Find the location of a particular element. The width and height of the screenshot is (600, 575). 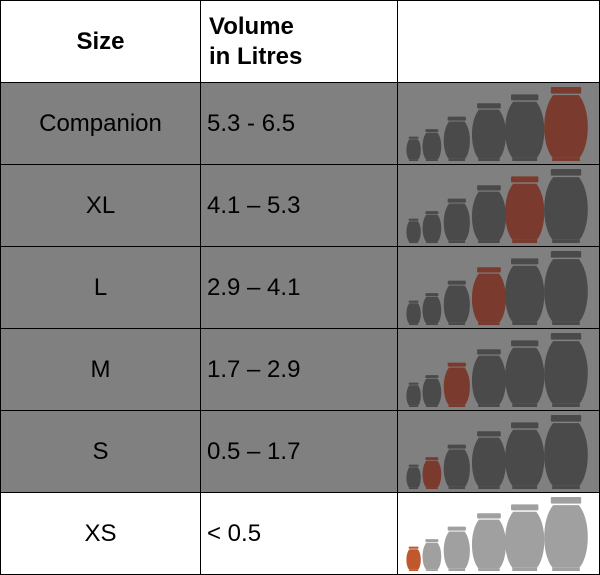

image-header is located at coordinates (498, 41).